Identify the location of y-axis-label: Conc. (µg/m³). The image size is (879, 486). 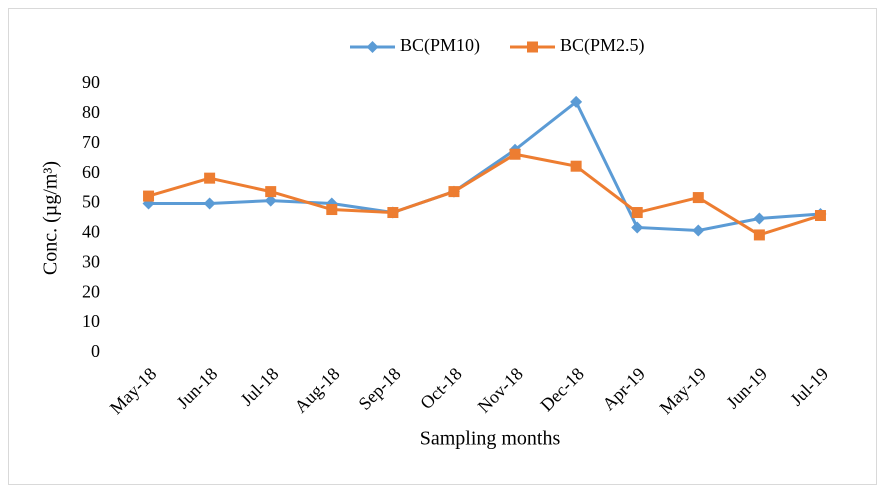
(51, 218).